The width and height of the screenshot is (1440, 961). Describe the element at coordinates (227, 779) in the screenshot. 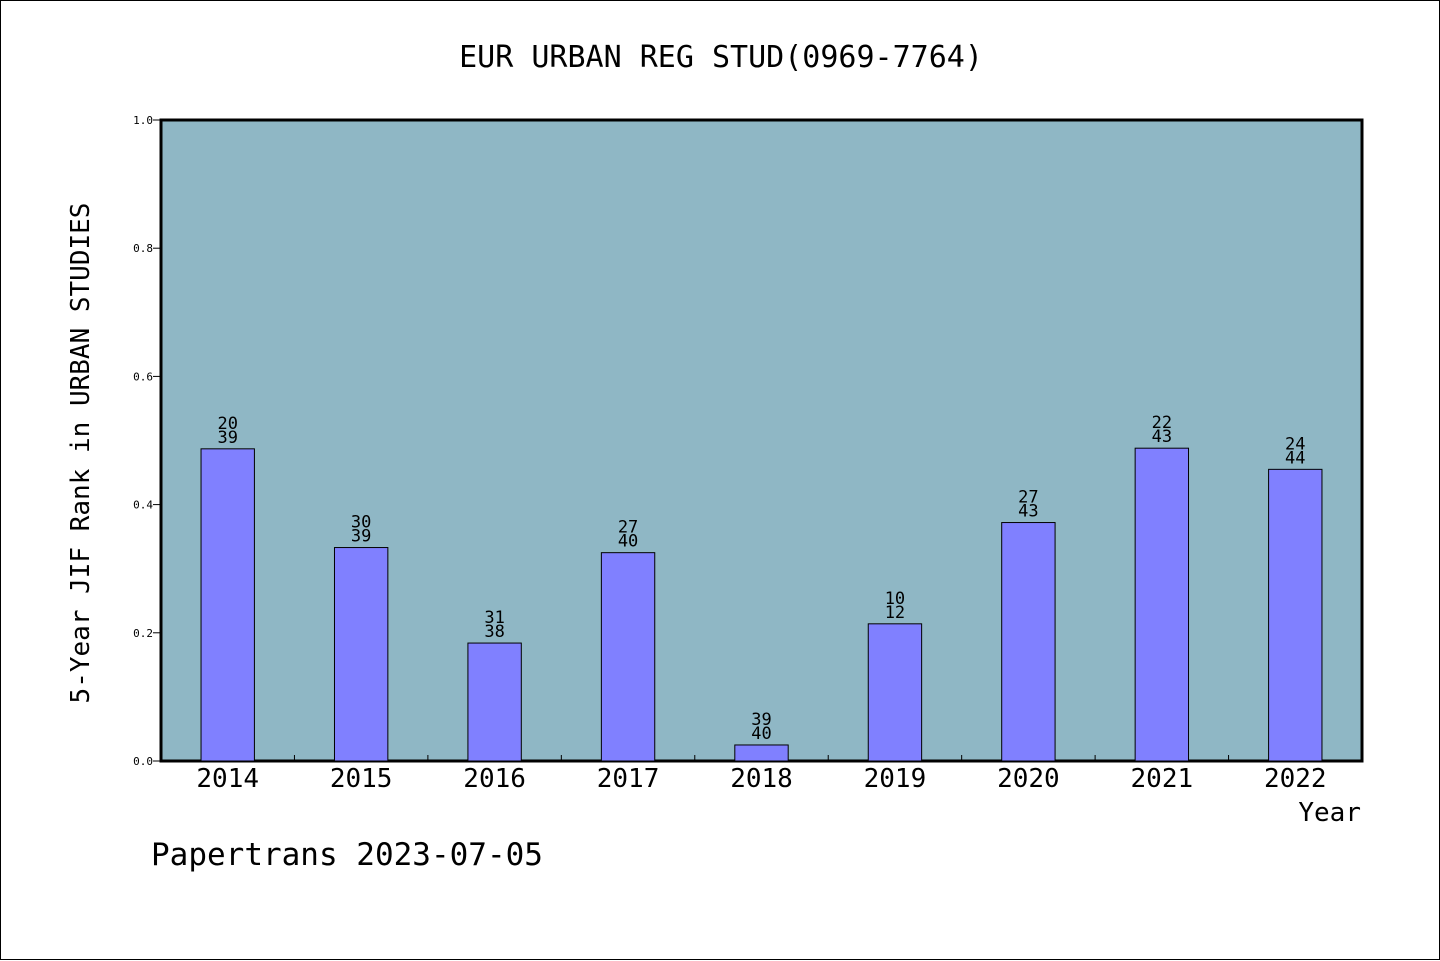

I see `x-tick-label: 2014` at that location.